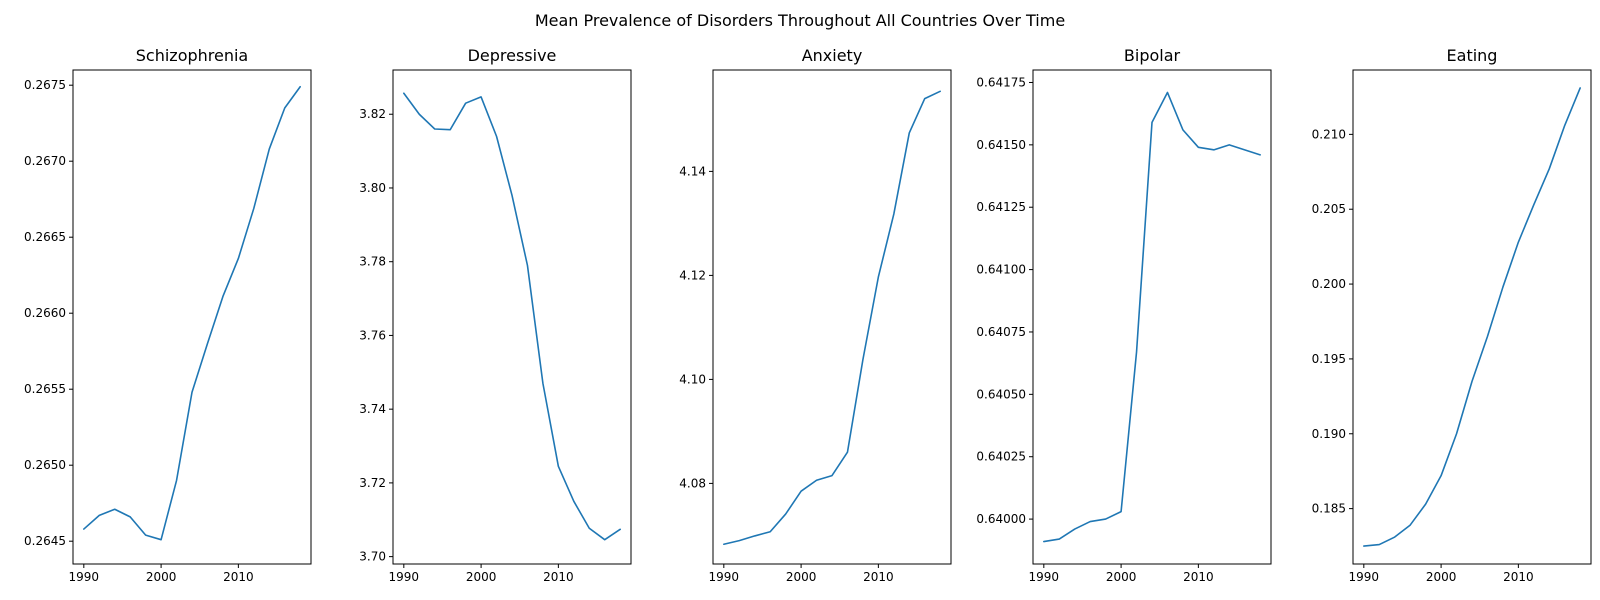 Image resolution: width=1600 pixels, height=600 pixels. Describe the element at coordinates (45, 161) in the screenshot. I see `y-tick-label: 0.2670` at that location.